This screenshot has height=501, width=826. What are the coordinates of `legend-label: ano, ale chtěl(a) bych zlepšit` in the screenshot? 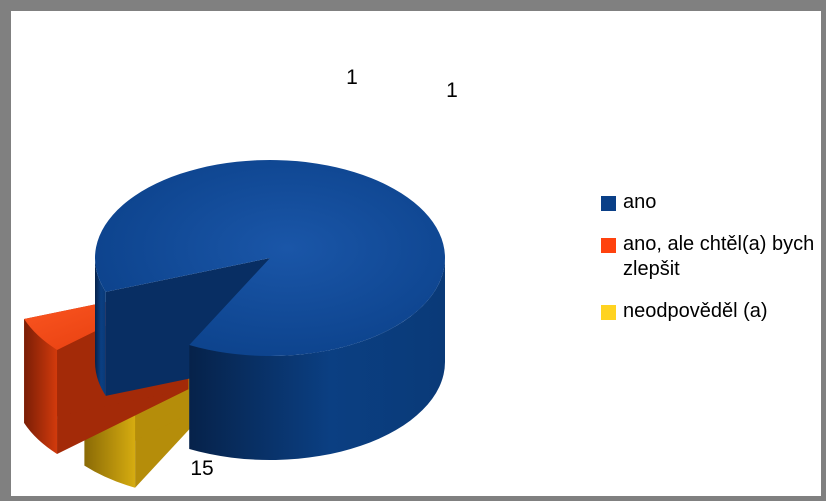 It's located at (719, 256).